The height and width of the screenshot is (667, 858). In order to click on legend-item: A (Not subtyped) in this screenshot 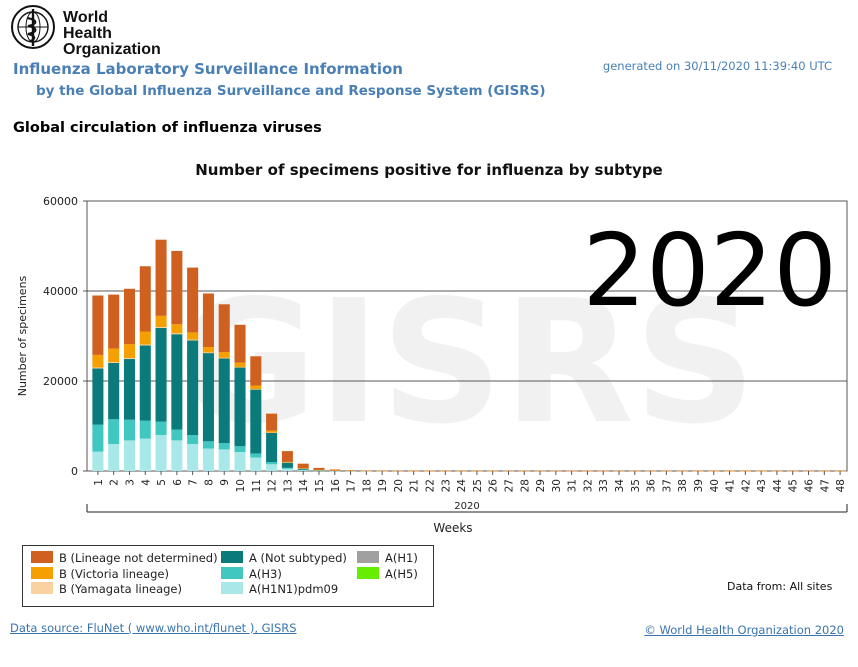, I will do `click(284, 558)`.